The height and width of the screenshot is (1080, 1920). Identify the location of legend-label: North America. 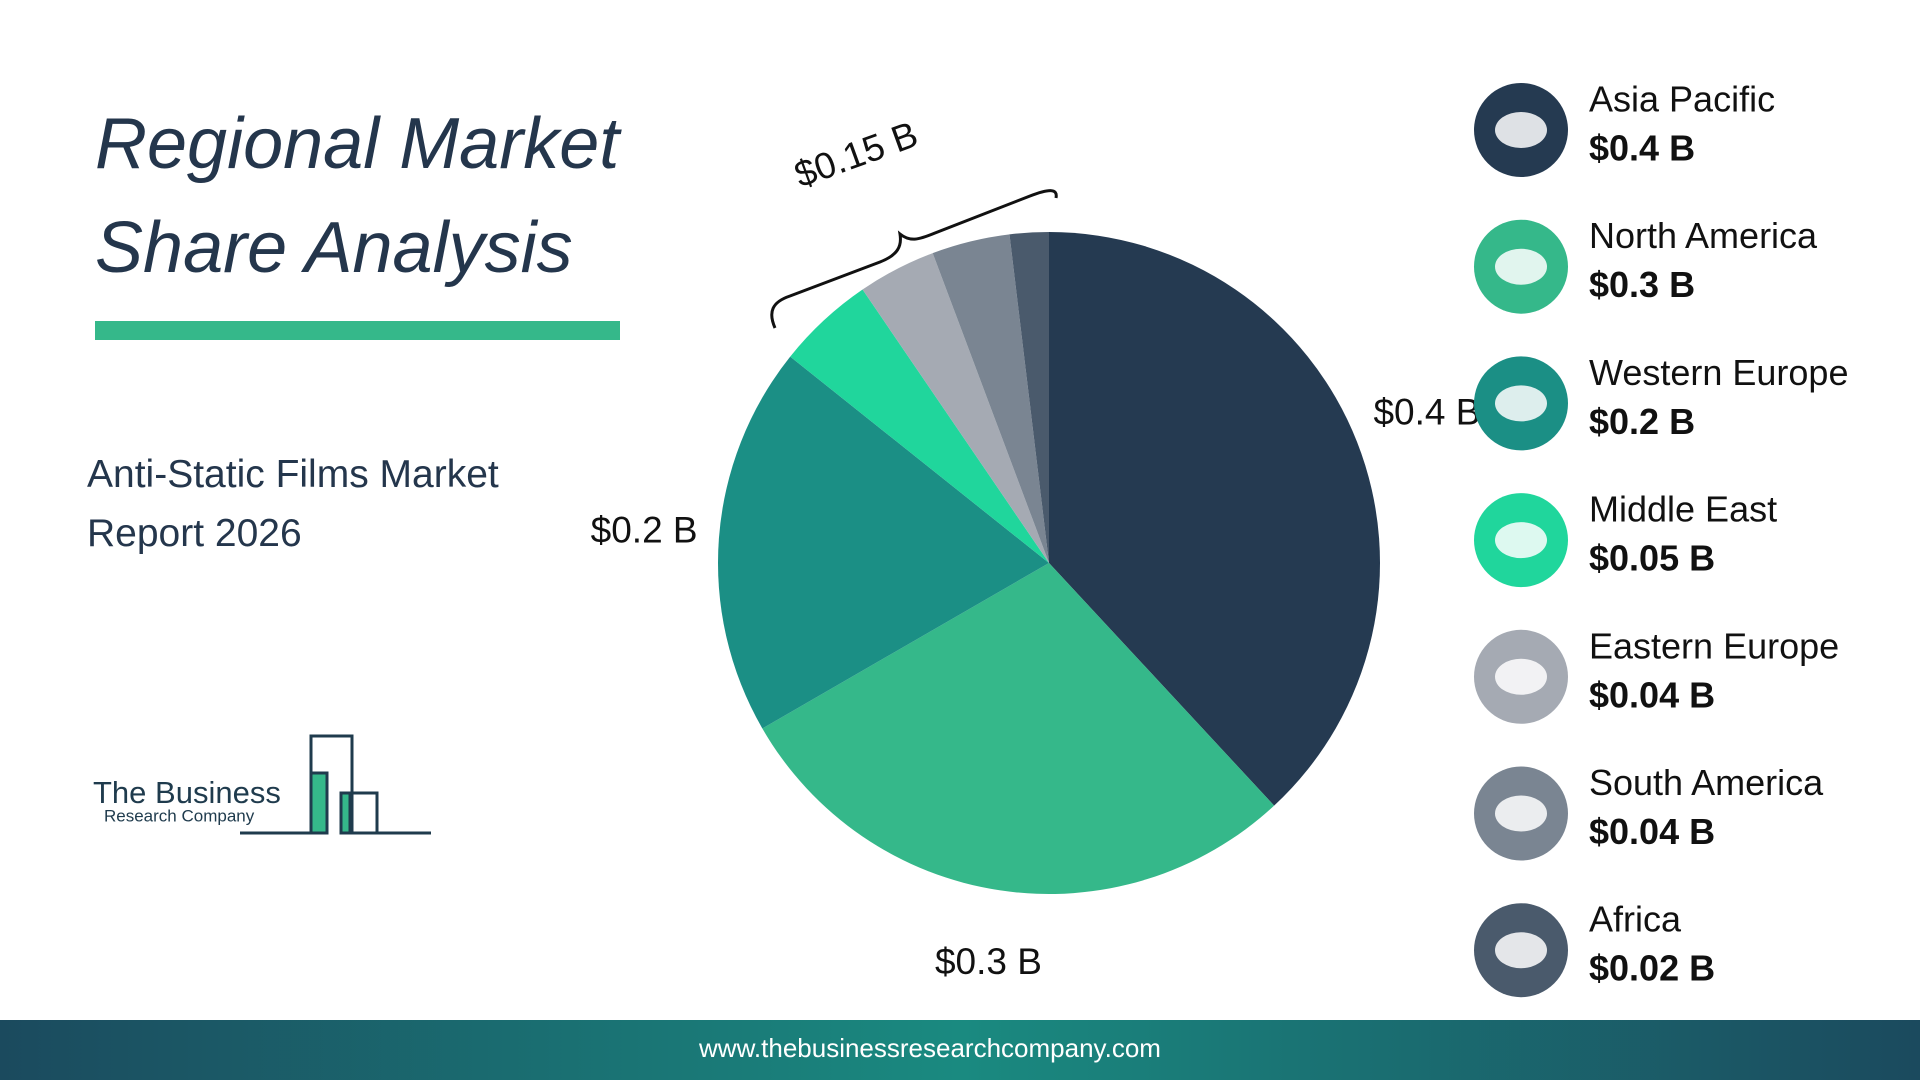
(1703, 235).